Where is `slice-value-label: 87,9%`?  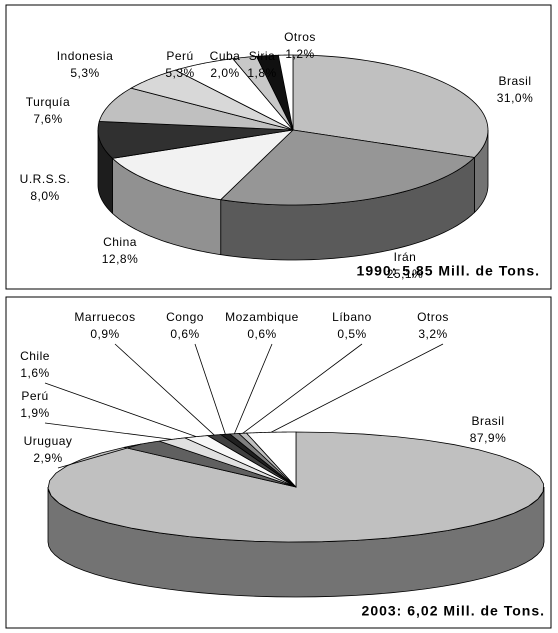
slice-value-label: 87,9% is located at coordinates (488, 438).